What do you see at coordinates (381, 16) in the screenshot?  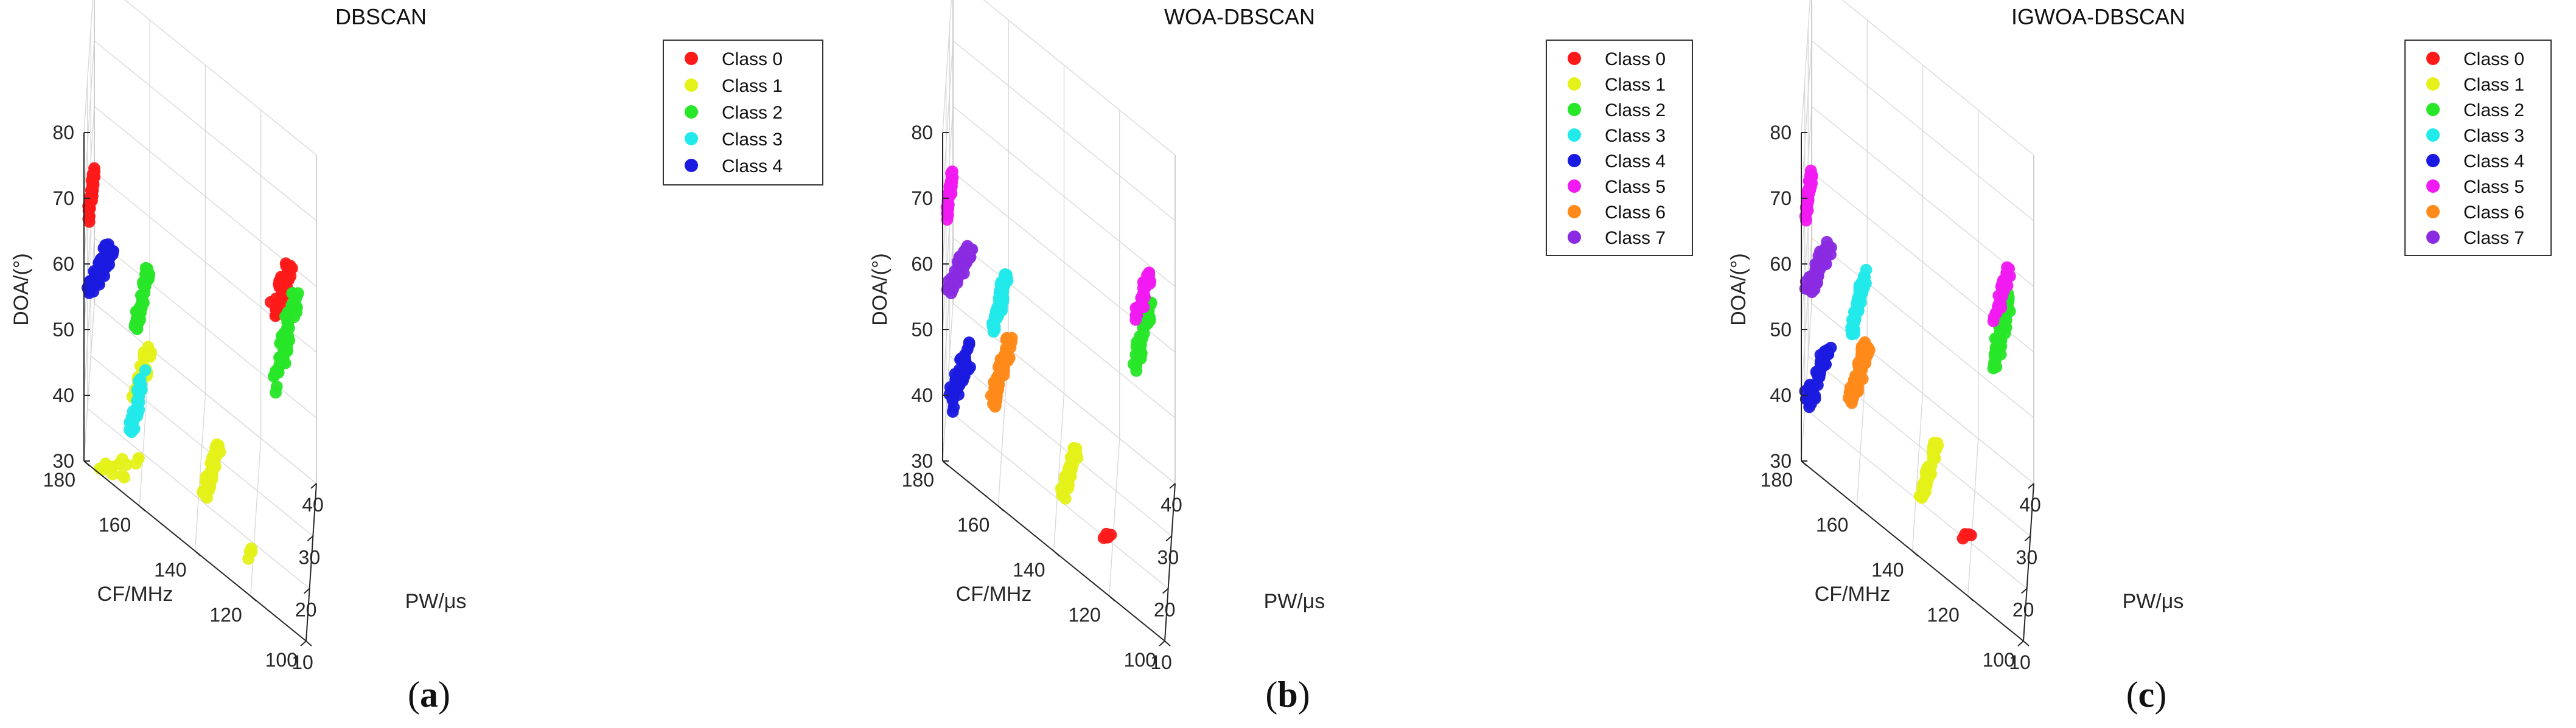 I see `chart-title: DBSCAN` at bounding box center [381, 16].